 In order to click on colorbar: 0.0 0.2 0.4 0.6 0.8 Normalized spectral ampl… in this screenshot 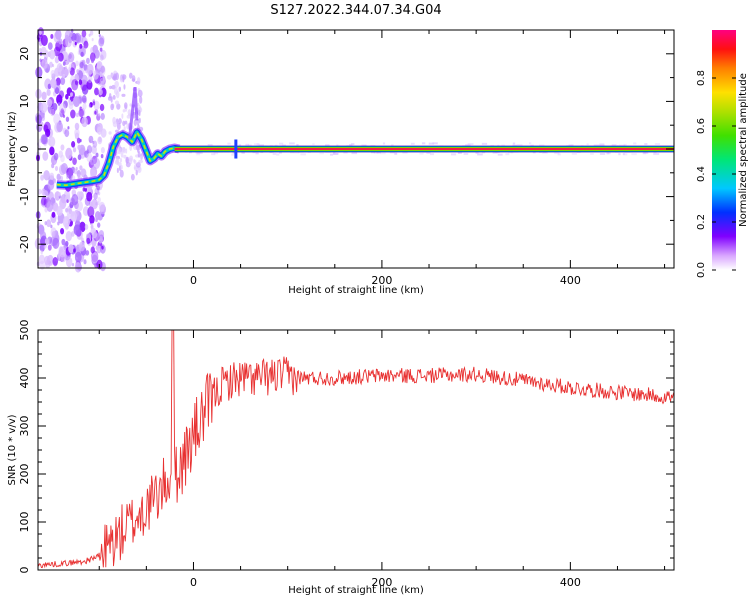, I will do `click(722, 154)`.